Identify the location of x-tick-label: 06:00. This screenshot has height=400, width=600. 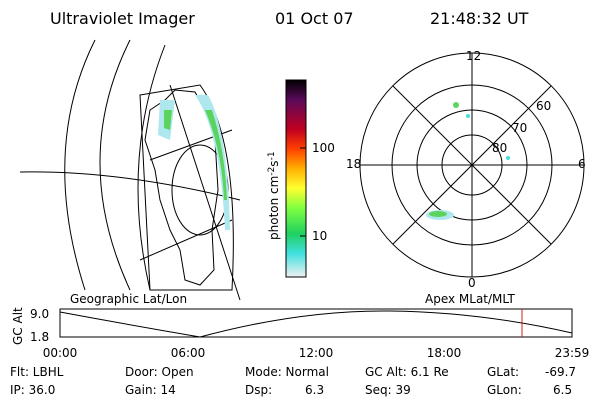
(188, 353).